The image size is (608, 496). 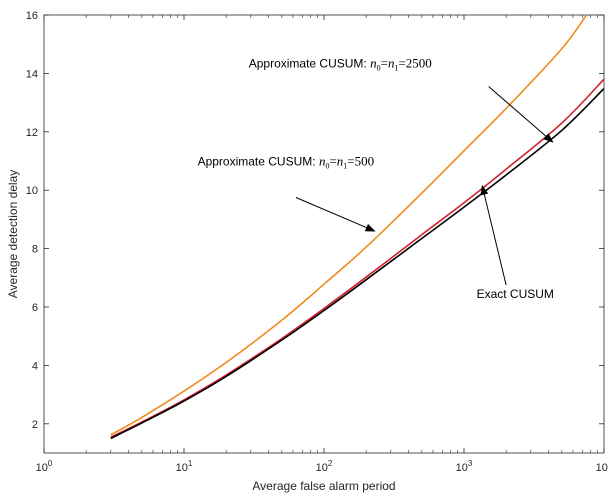 I want to click on y-tick-label: 6, so click(x=35, y=308).